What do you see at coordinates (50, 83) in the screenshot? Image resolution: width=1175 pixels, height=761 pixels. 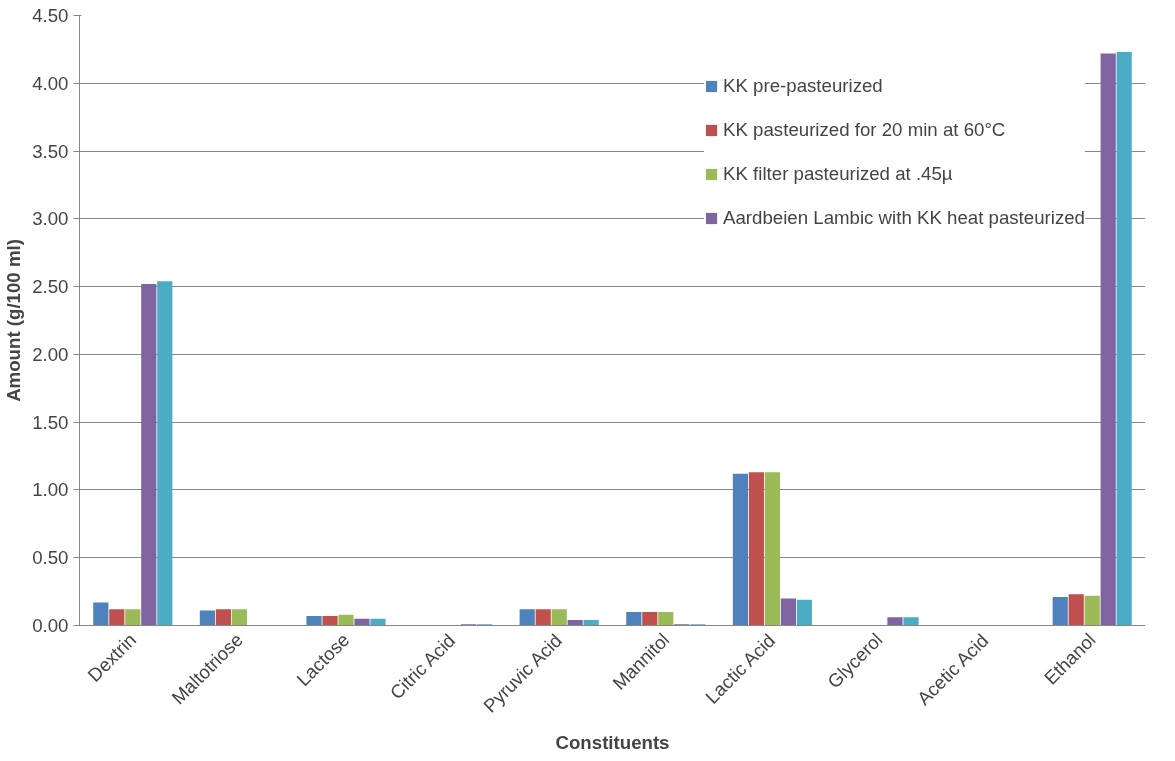 I see `y-tick-label: 4.00` at bounding box center [50, 83].